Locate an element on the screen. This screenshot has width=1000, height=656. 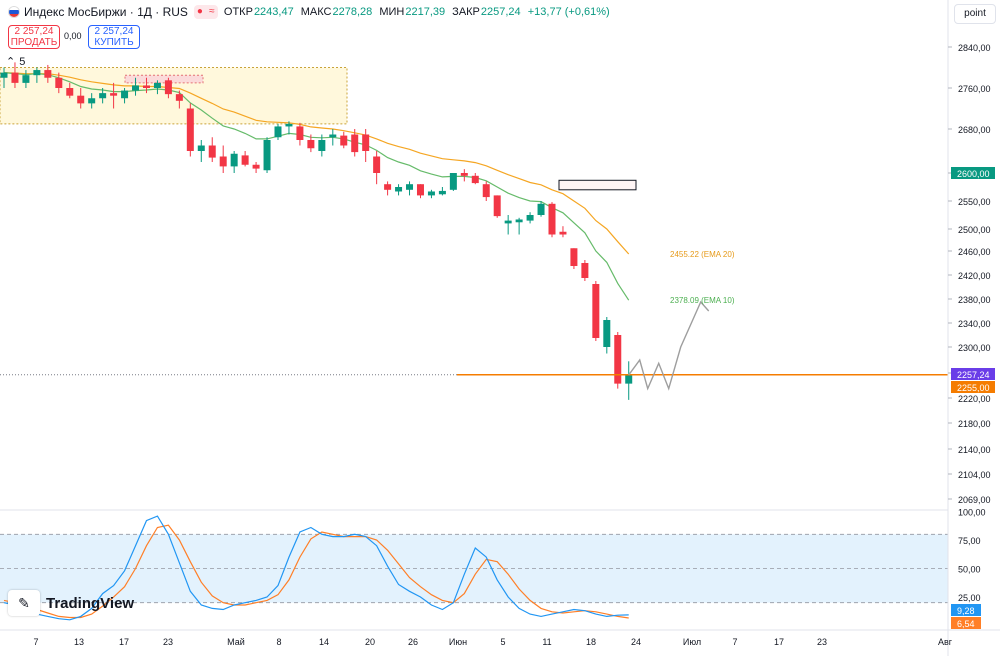
high-value: 2278,28 is located at coordinates (352, 12).